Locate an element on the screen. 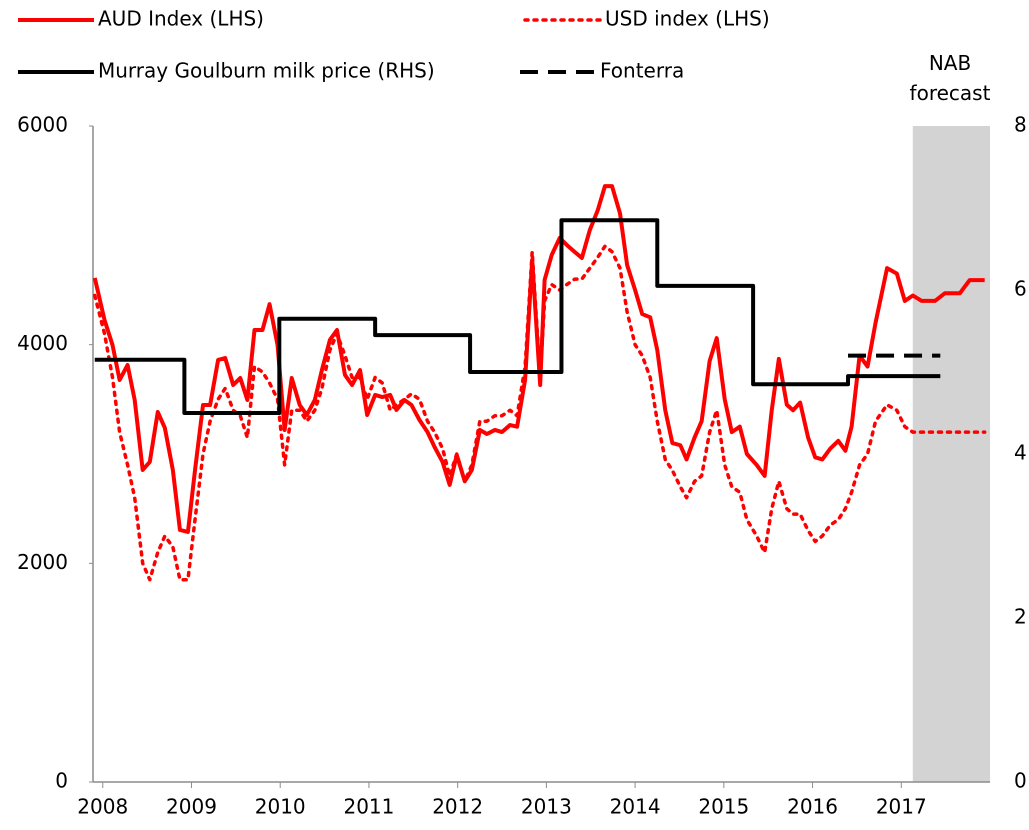 The image size is (1029, 830). y2-tick-label: 4 is located at coordinates (1020, 453).